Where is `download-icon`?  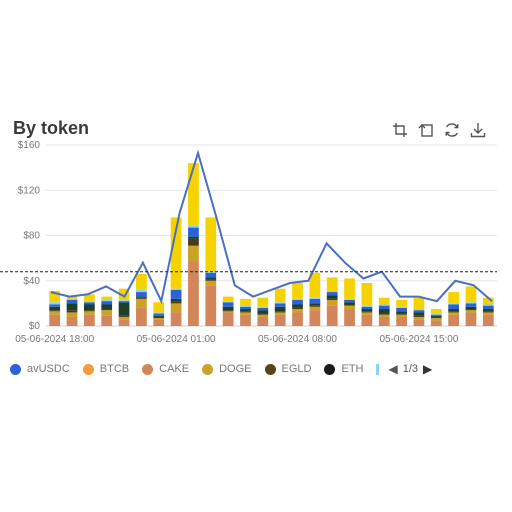 download-icon is located at coordinates (477, 129).